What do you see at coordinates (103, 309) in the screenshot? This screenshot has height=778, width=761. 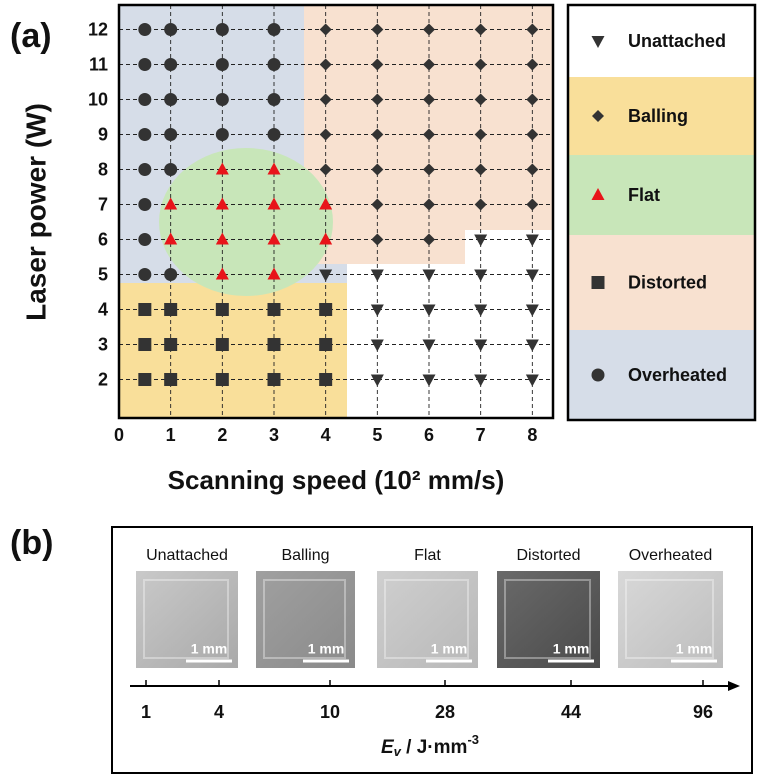 I see `y-tick-label: 4` at bounding box center [103, 309].